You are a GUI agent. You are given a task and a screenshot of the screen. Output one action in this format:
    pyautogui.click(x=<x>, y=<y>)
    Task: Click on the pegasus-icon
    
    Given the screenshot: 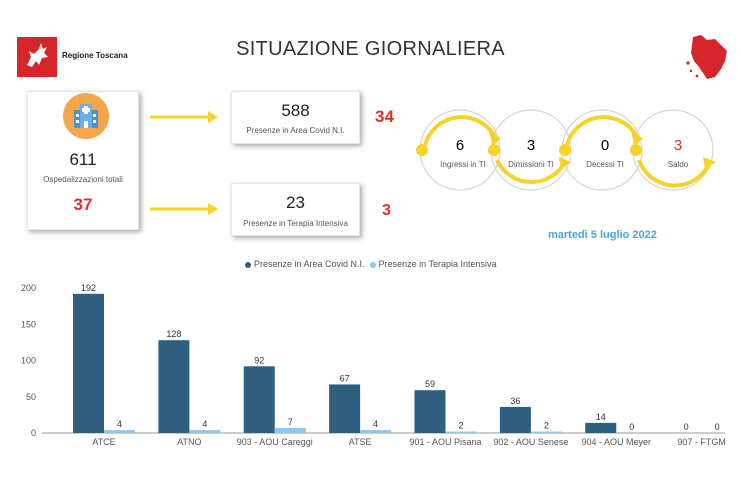 What is the action you would take?
    pyautogui.click(x=37, y=55)
    